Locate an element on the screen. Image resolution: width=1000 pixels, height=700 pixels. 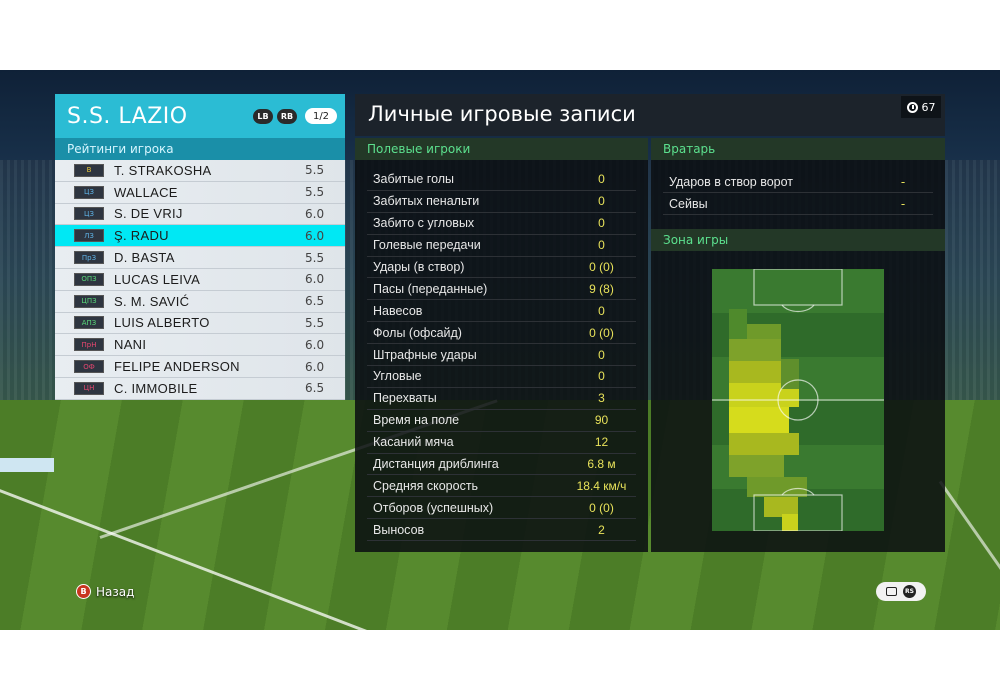
ratings-title: Рейтинги игрока is located at coordinates (200, 149).